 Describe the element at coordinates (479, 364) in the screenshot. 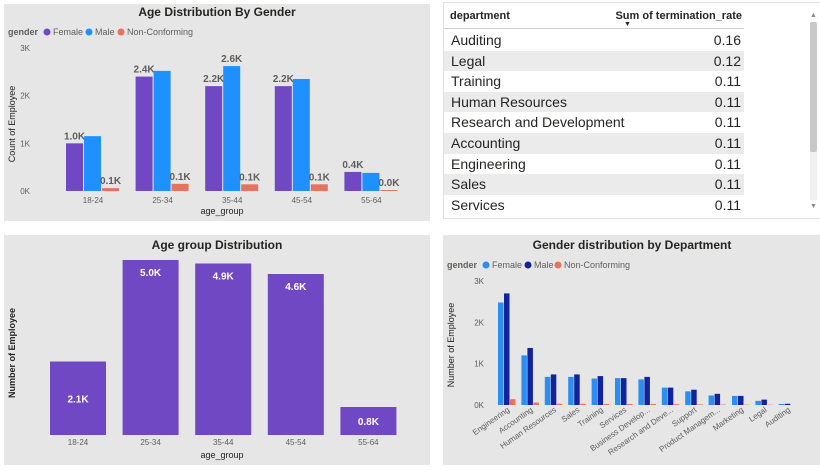

I see `y-tick-label: 1K` at that location.